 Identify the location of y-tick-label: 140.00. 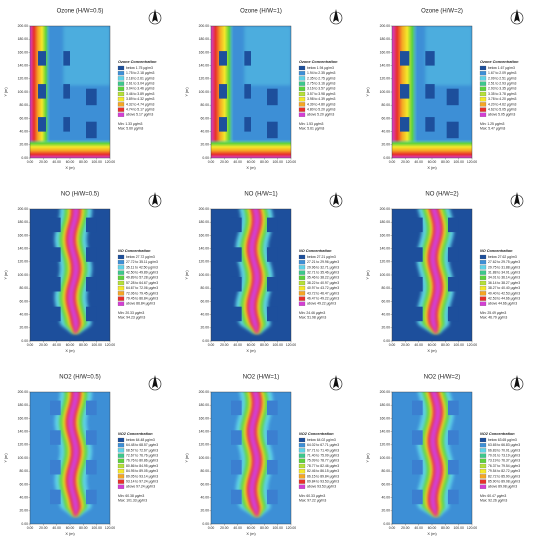
(204, 248).